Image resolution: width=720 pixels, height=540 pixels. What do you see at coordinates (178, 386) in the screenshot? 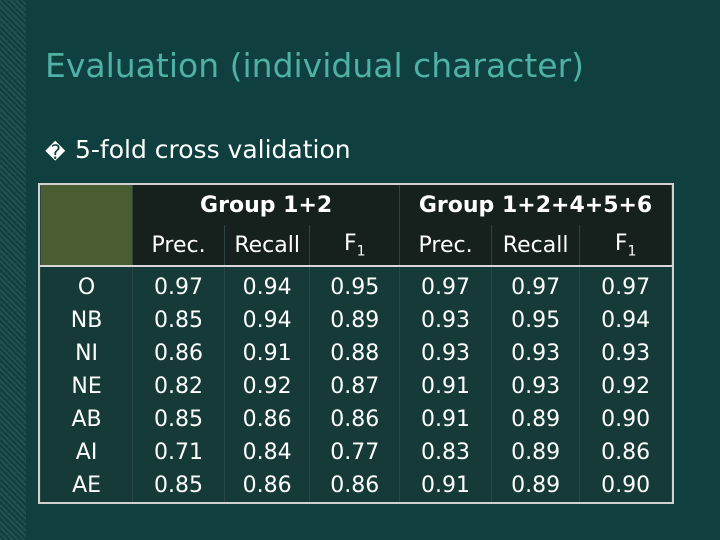
I see `cell: 0.82` at bounding box center [178, 386].